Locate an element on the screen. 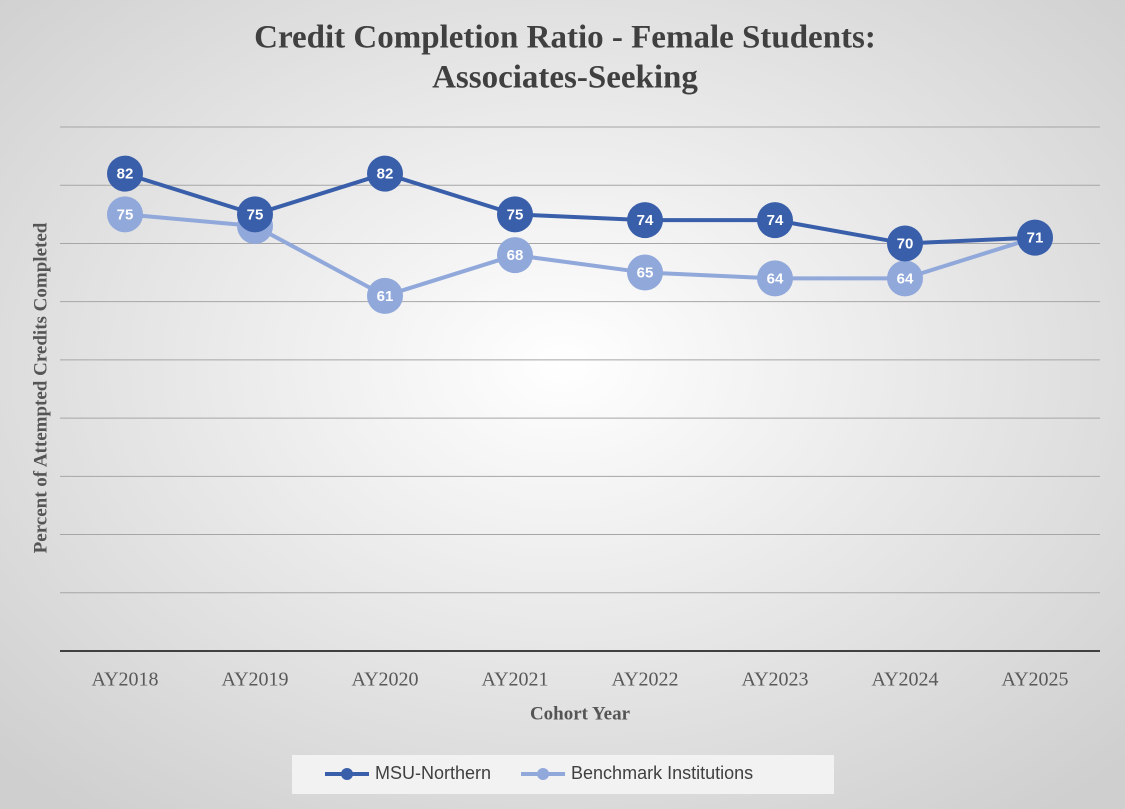 Image resolution: width=1125 pixels, height=809 pixels. data-label: 70 is located at coordinates (905, 243).